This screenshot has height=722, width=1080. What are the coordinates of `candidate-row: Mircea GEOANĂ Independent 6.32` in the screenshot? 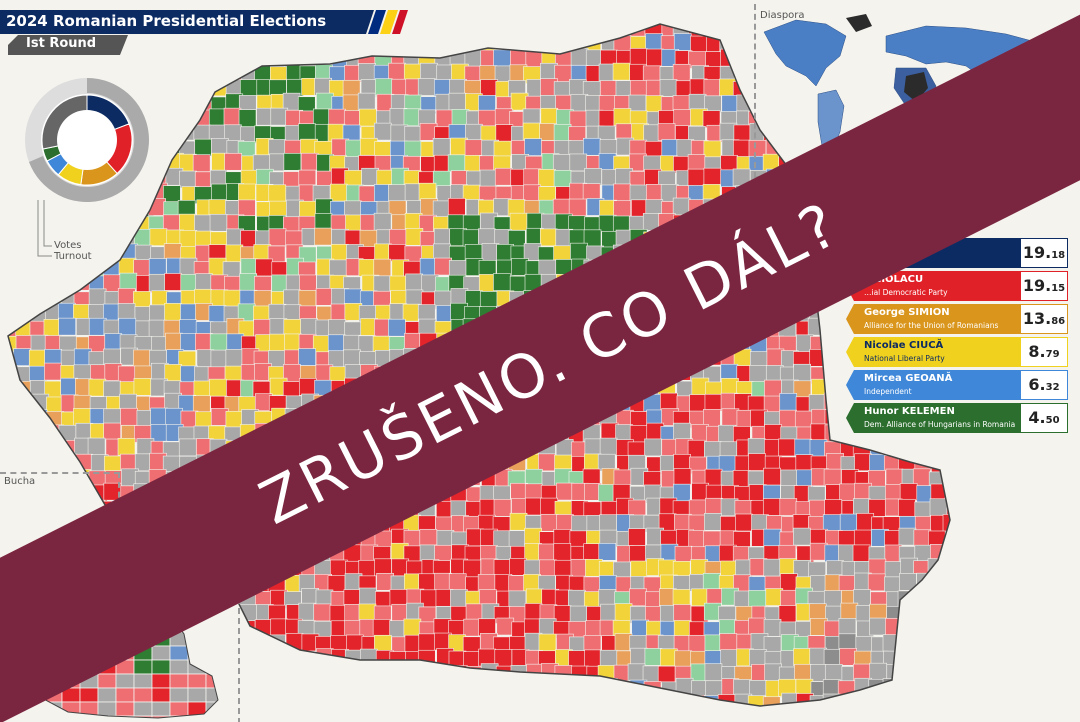 It's located at (957, 385).